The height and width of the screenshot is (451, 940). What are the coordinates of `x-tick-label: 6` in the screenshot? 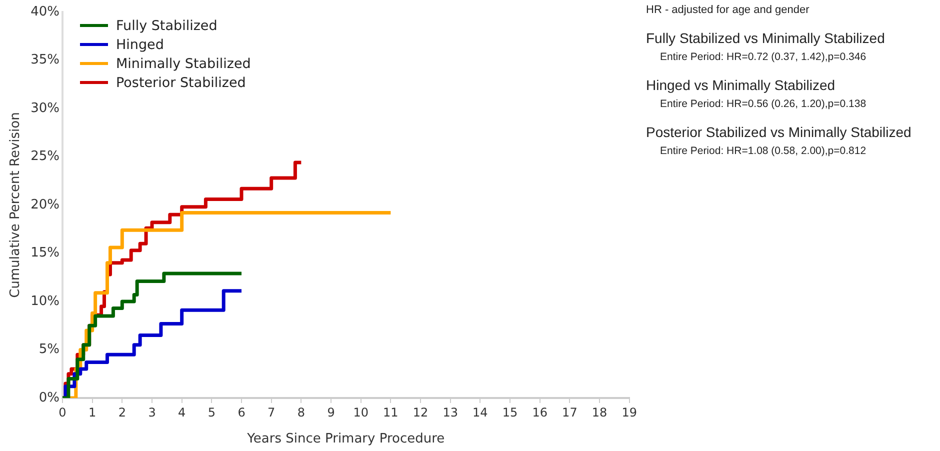 It's located at (242, 412).